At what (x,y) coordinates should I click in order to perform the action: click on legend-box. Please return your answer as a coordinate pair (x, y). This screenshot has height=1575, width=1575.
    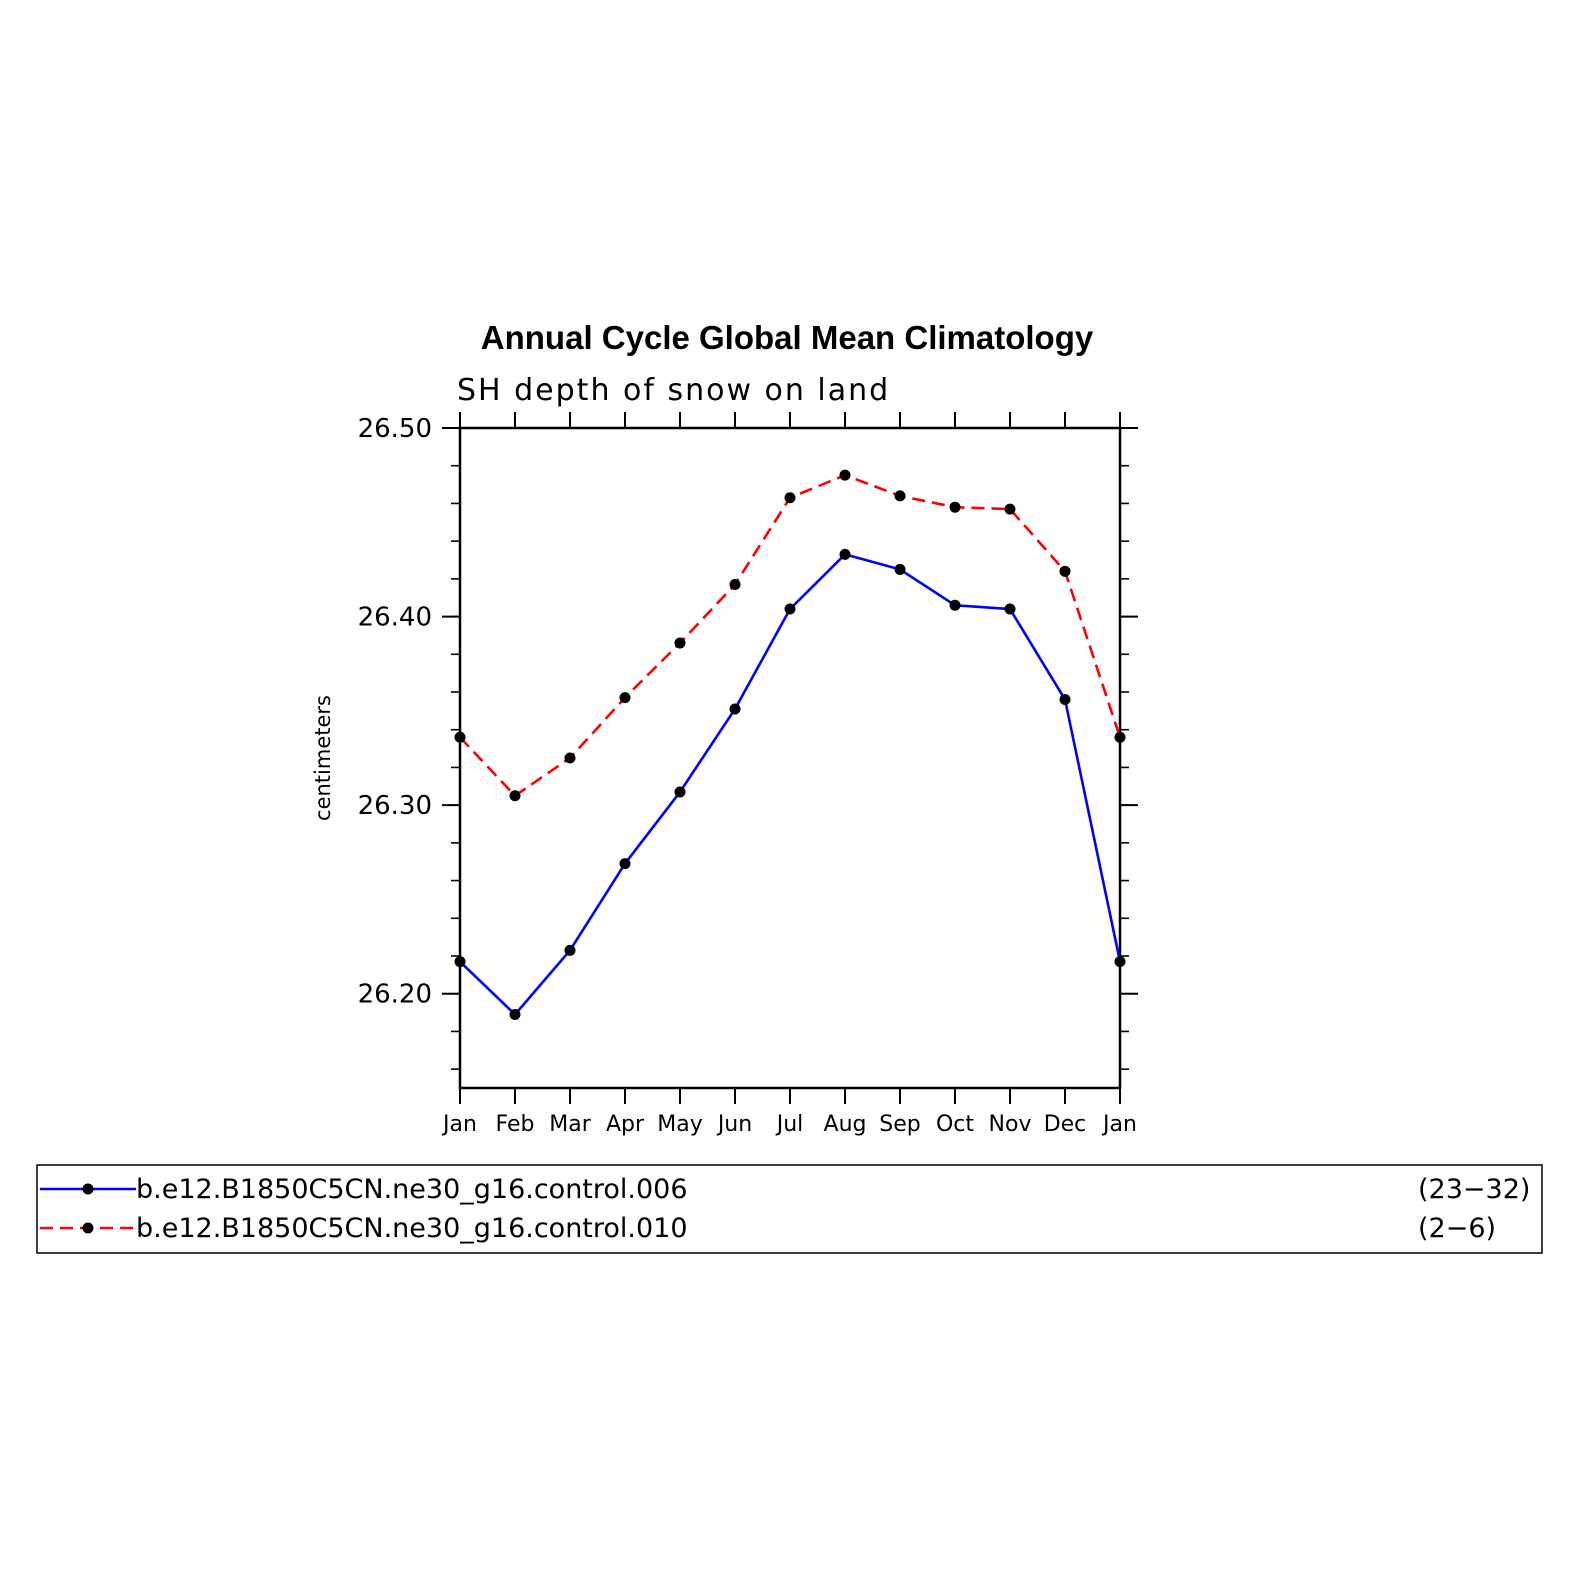
    Looking at the image, I should click on (789, 1209).